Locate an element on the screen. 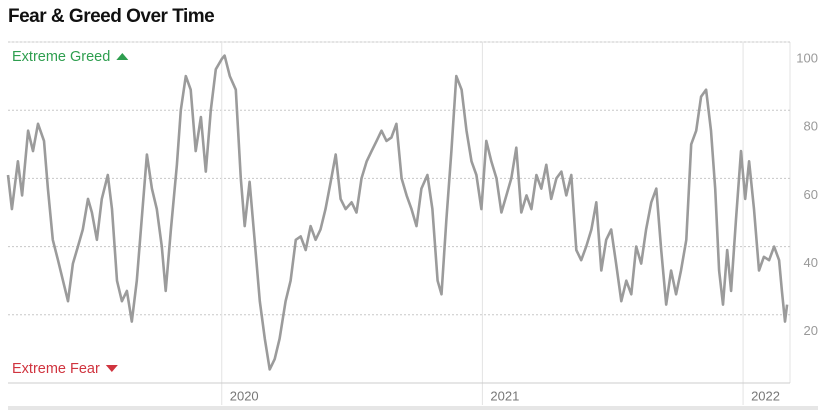 The image size is (830, 416). x-tick-label: 2020 is located at coordinates (244, 395).